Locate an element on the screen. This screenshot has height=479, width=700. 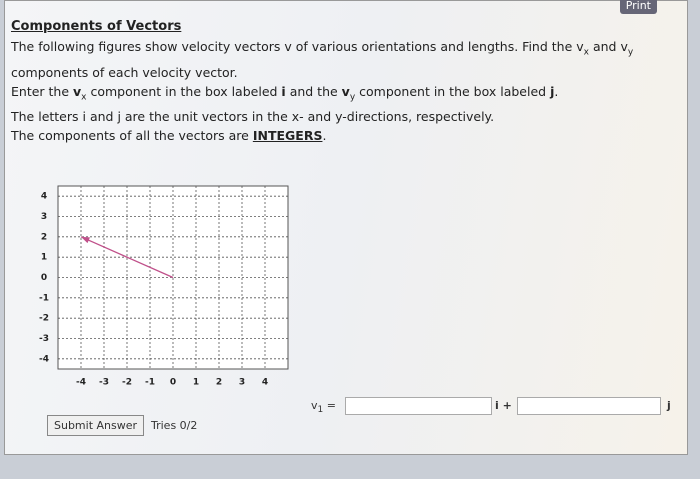
text: Enter the is located at coordinates (42, 91).